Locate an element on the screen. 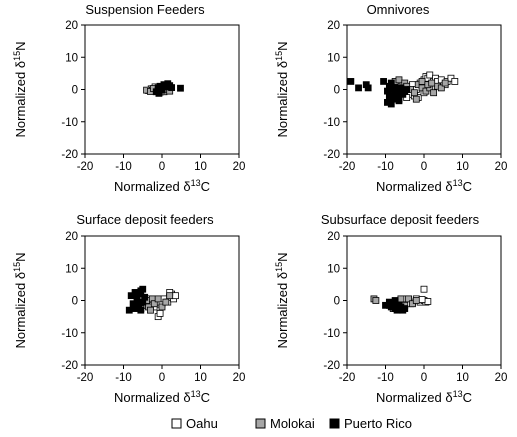 This screenshot has height=437, width=517. plot-area is located at coordinates (162, 300).